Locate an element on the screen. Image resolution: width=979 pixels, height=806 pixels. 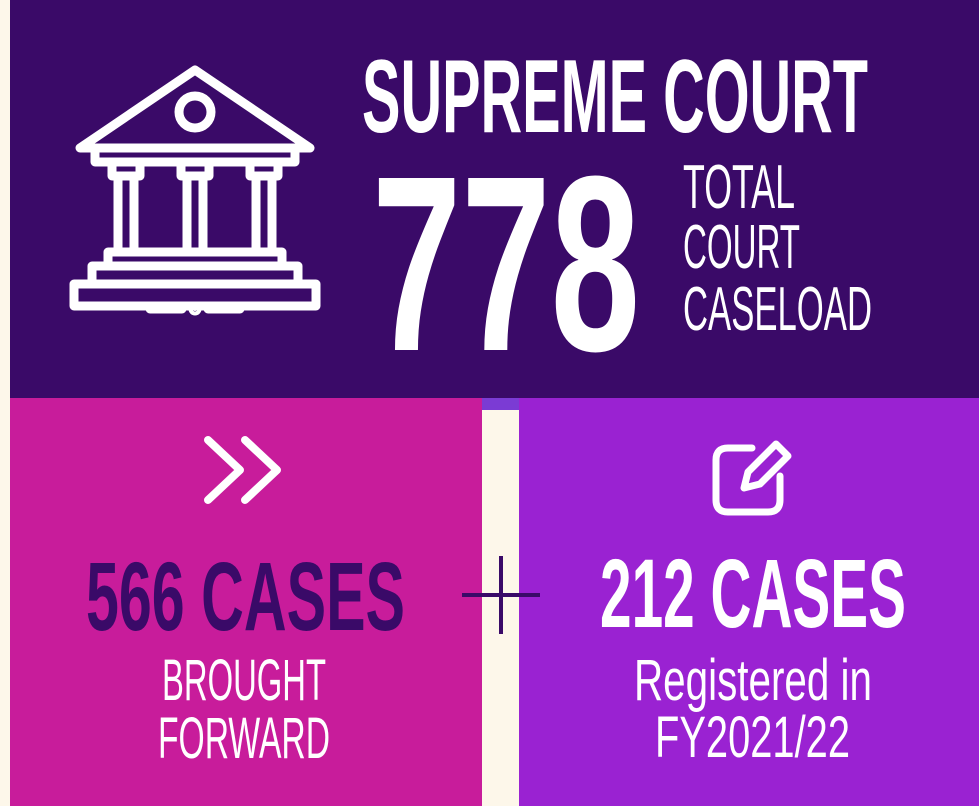
edit-icon is located at coordinates (752, 478).